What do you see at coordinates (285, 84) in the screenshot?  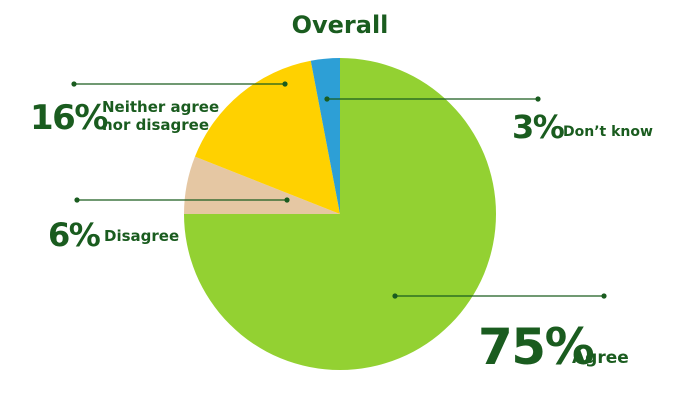 I see `leader-dot-neither-end` at bounding box center [285, 84].